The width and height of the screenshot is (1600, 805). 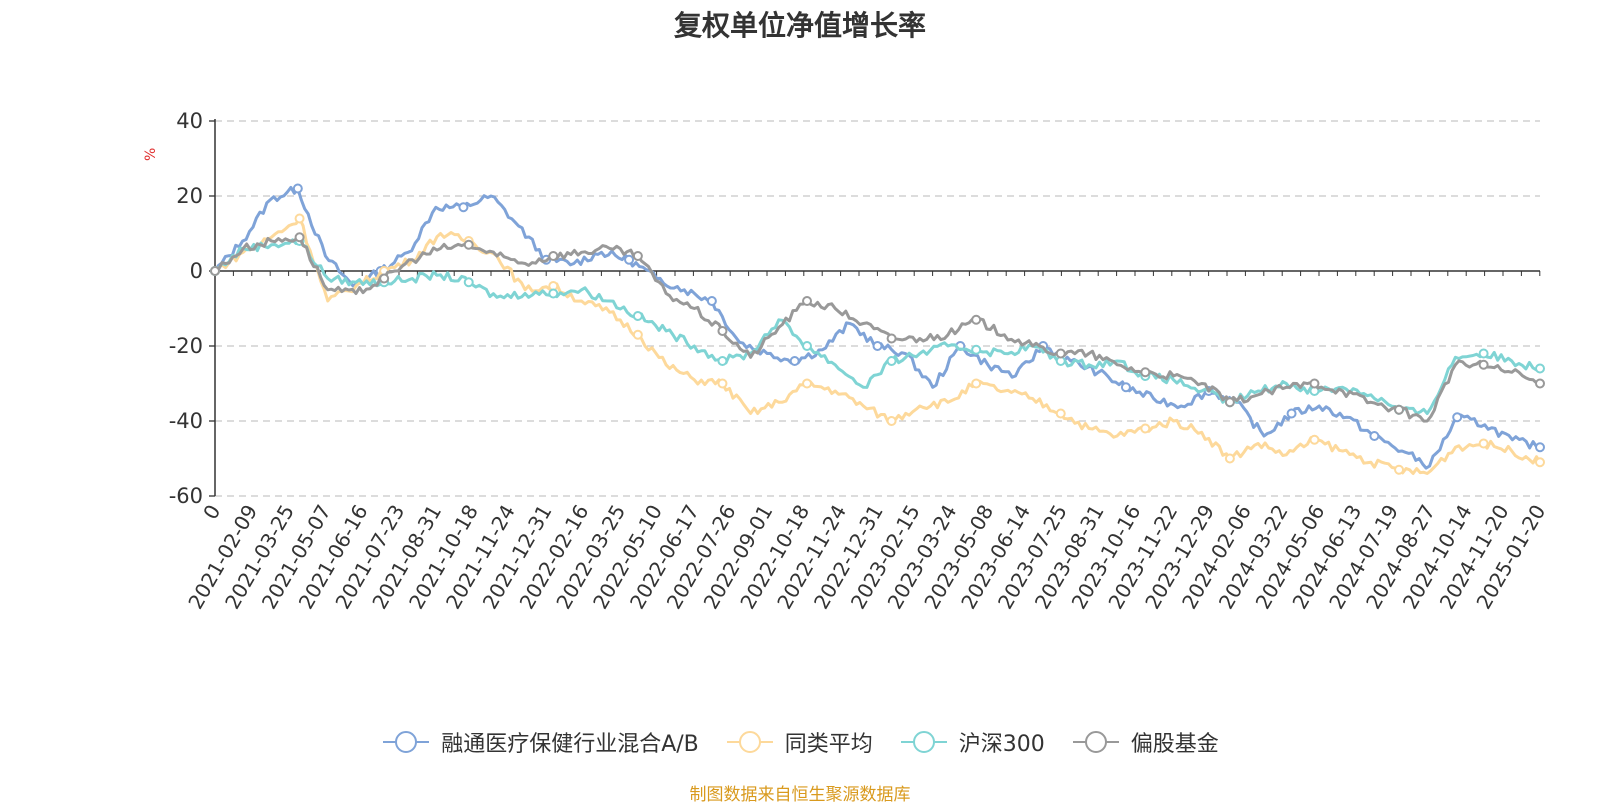 What do you see at coordinates (1001, 744) in the screenshot?
I see `legend-label: 沪深300` at bounding box center [1001, 744].